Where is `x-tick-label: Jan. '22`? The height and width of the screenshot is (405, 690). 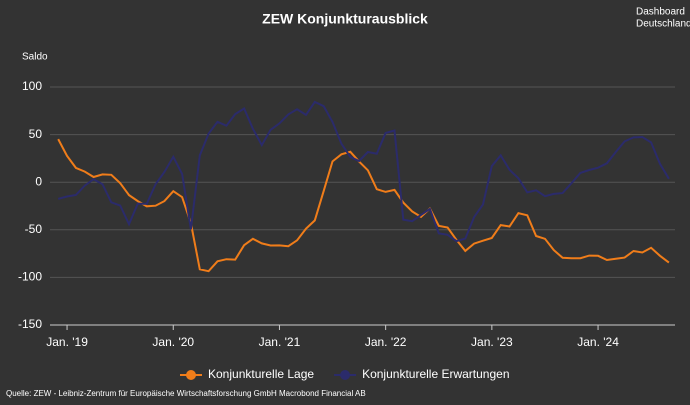 x-tick-label: Jan. '22 is located at coordinates (386, 342).